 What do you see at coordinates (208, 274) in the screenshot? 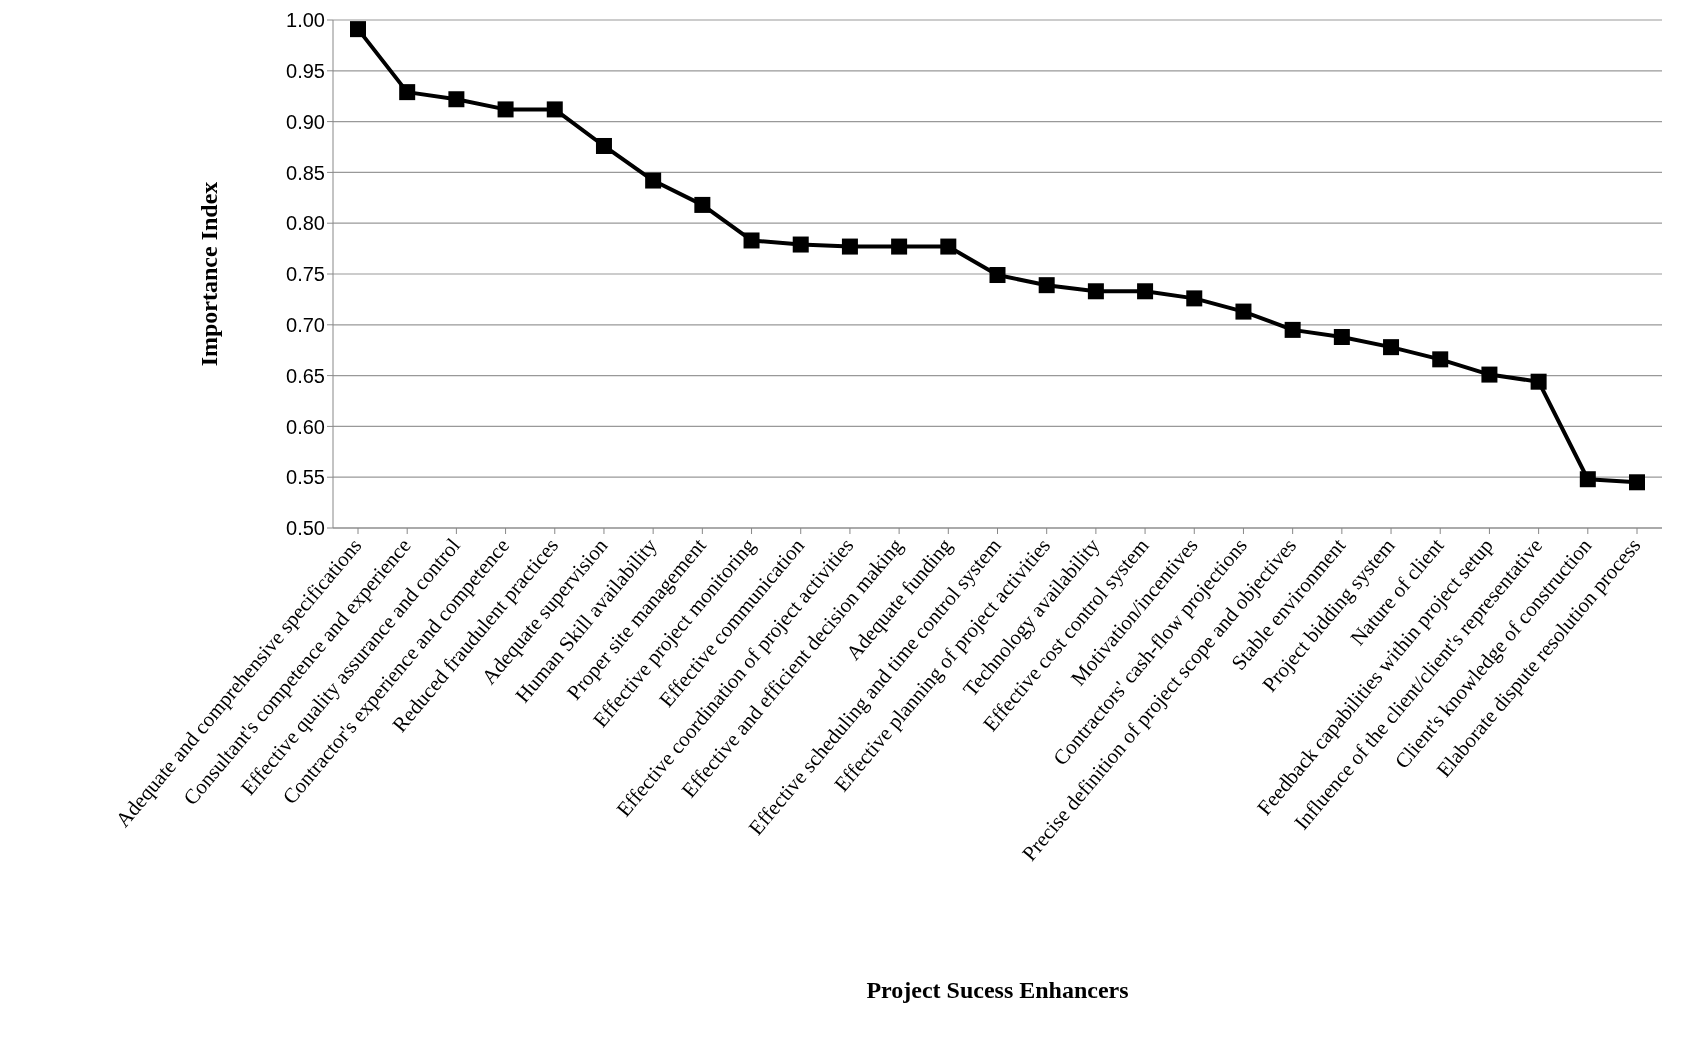
I see `y-axis-title: Importance Index` at bounding box center [208, 274].